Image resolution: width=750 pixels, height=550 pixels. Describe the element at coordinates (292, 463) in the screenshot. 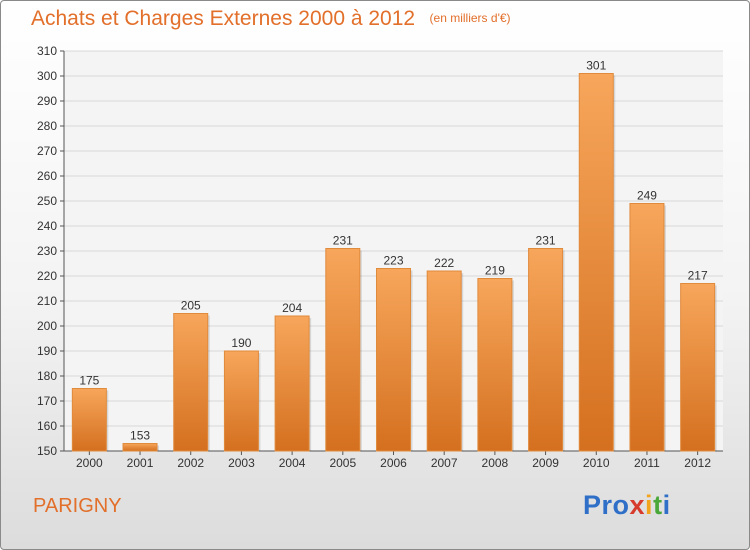

I see `x-tick-label: 2004` at that location.